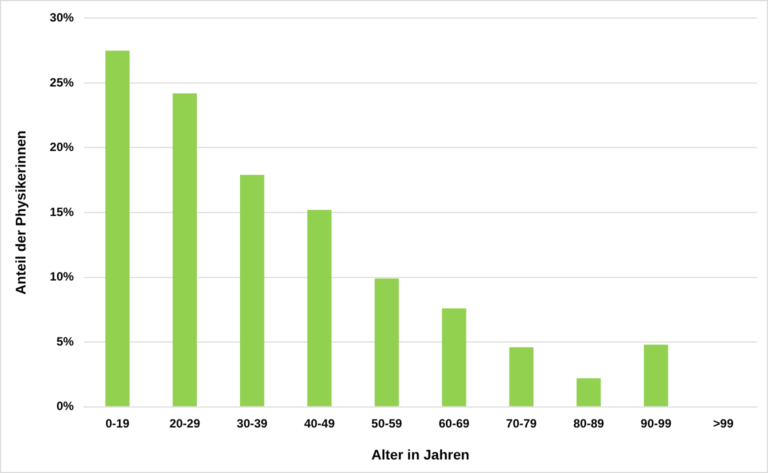  What do you see at coordinates (65, 406) in the screenshot?
I see `y-tick-label: 0%` at bounding box center [65, 406].